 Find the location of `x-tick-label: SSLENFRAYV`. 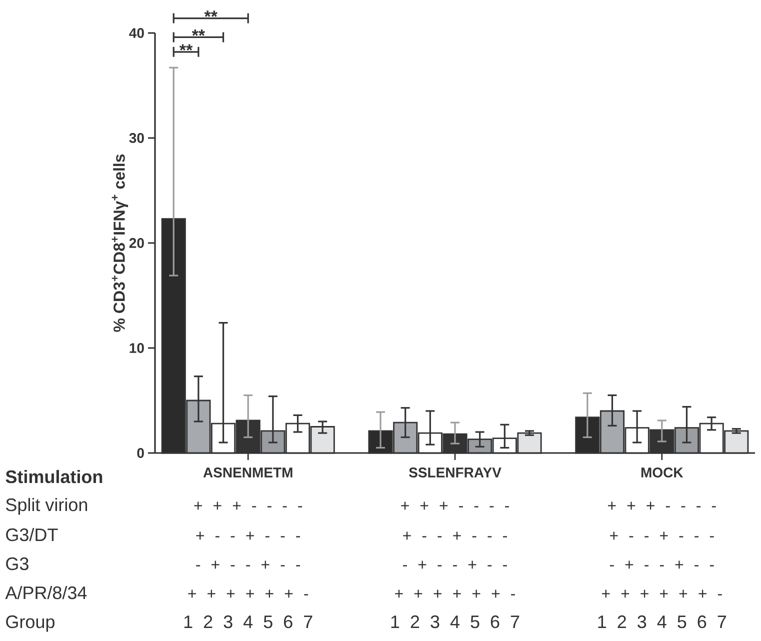

x-tick-label: SSLENFRAYV is located at coordinates (455, 473).